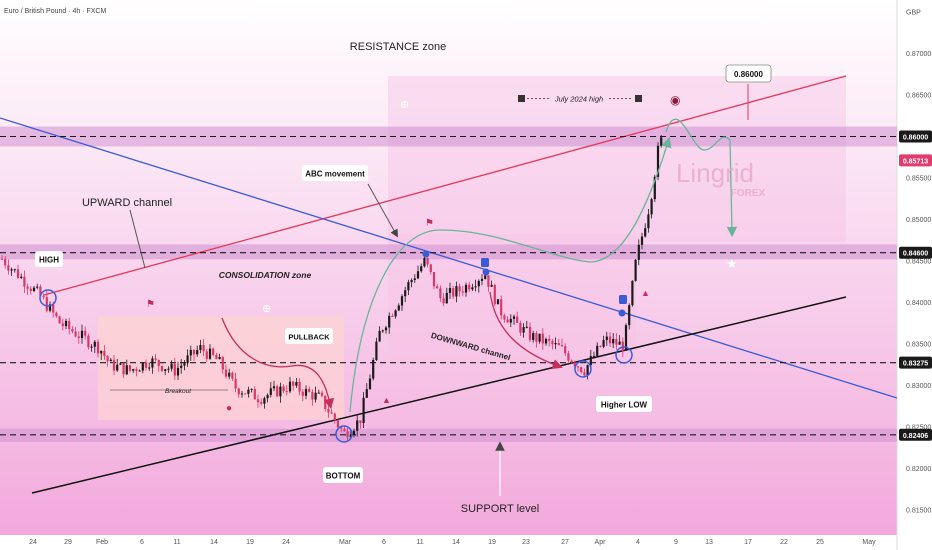 The height and width of the screenshot is (550, 932). What do you see at coordinates (456, 542) in the screenshot?
I see `x-tick-label: 14` at bounding box center [456, 542].